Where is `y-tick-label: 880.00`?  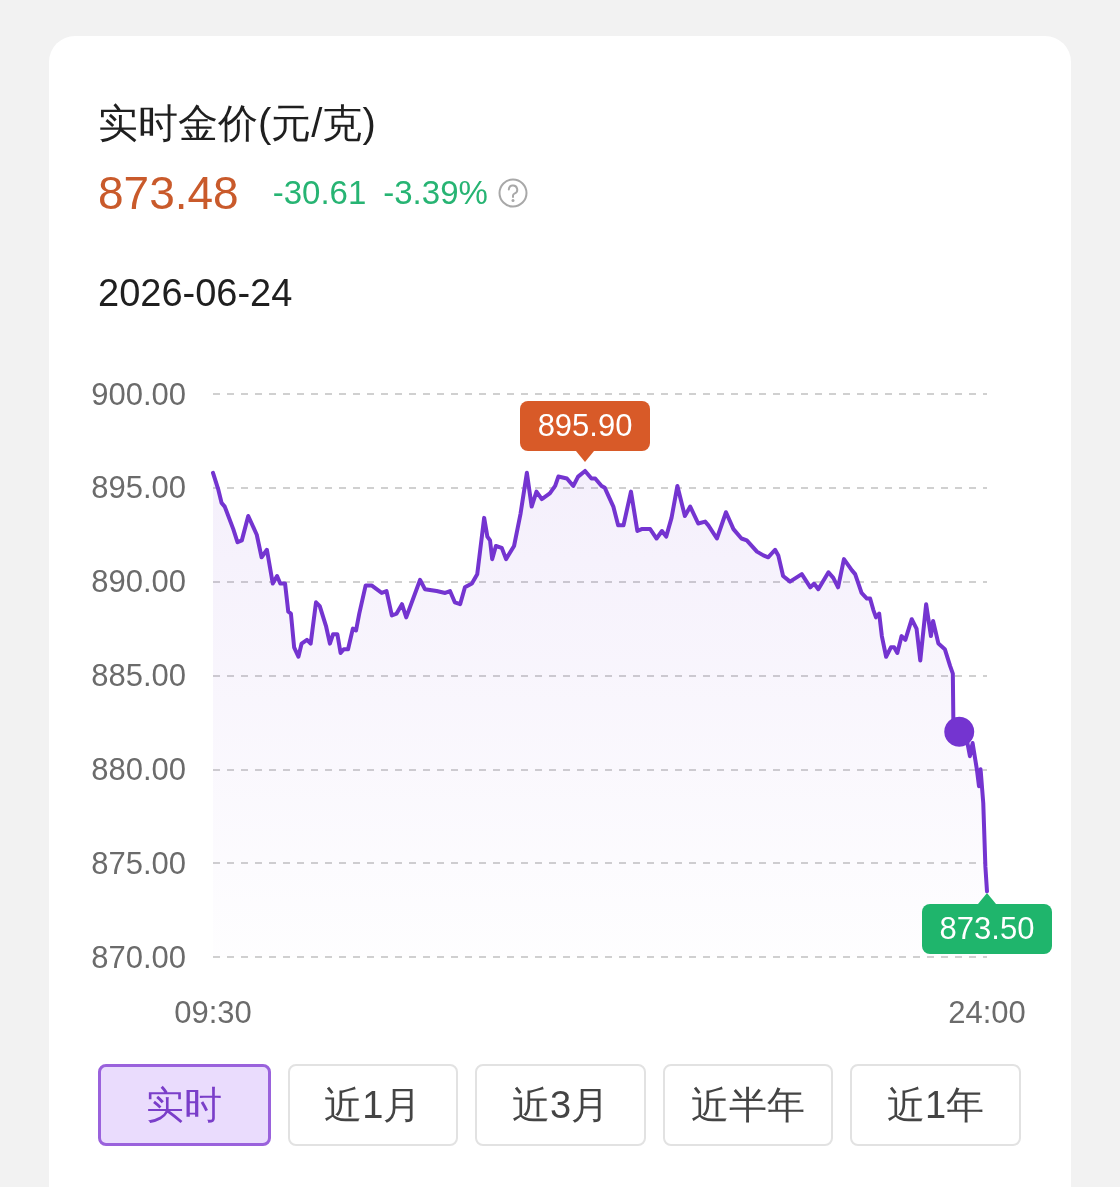 y-tick-label: 880.00 is located at coordinates (138, 769).